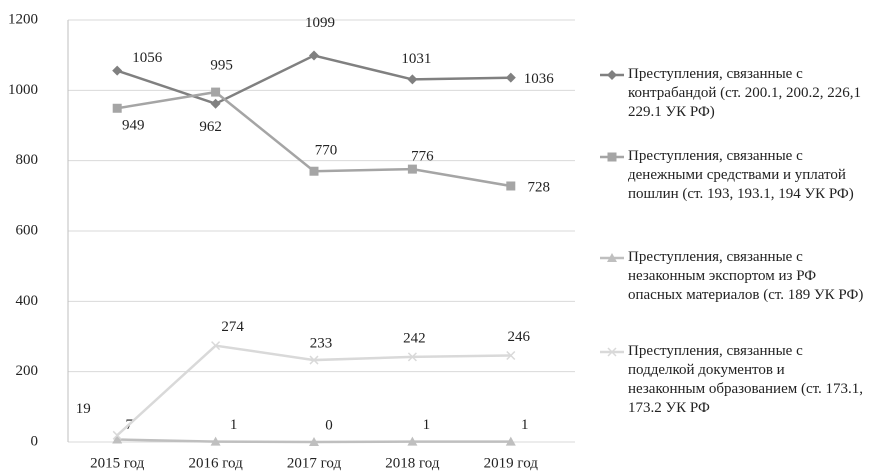  What do you see at coordinates (27, 160) in the screenshot?
I see `y-tick-label: 800` at bounding box center [27, 160].